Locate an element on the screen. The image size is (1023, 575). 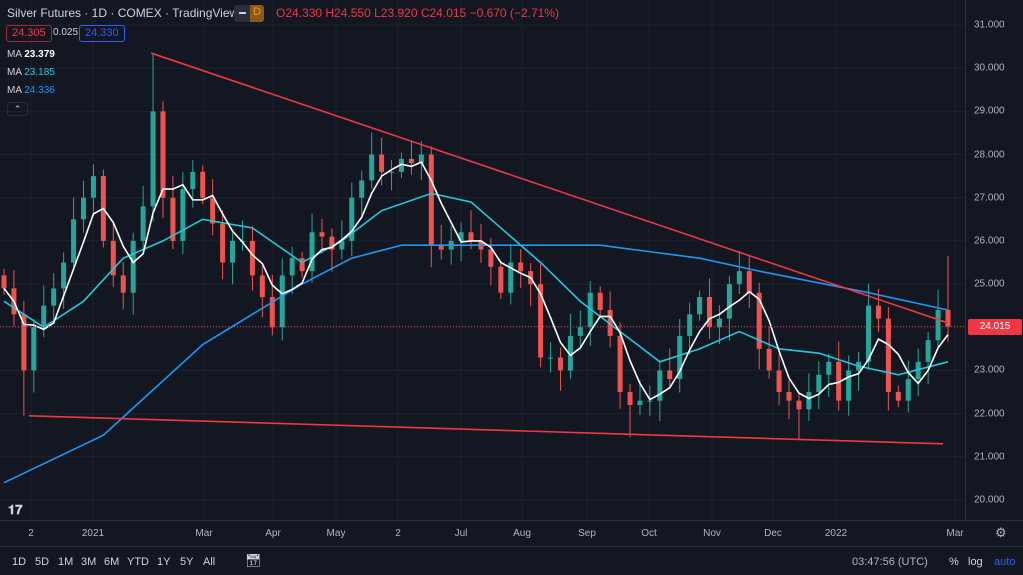
goto-date-calendar-icon: 📅︎ is located at coordinates (253, 560).